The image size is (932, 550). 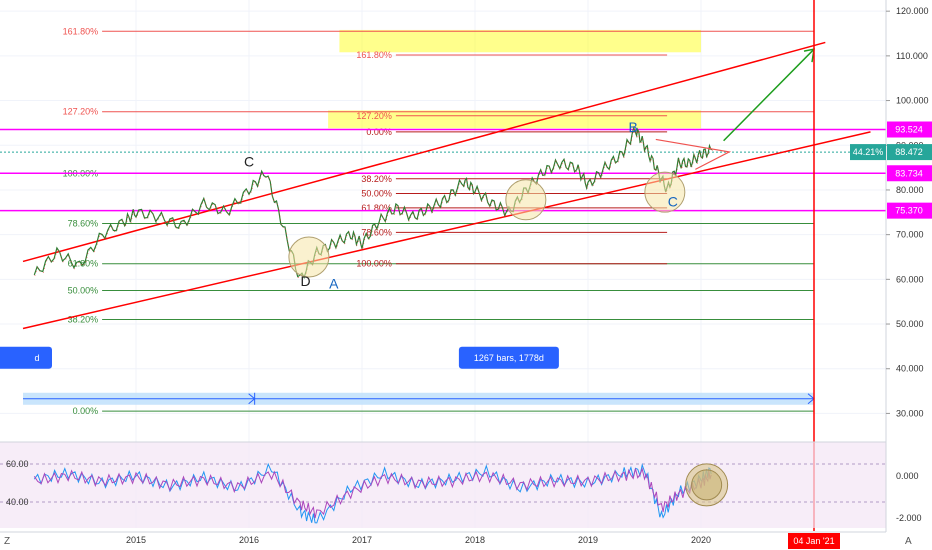 I want to click on price-badge-label: 93.524, so click(x=909, y=130).